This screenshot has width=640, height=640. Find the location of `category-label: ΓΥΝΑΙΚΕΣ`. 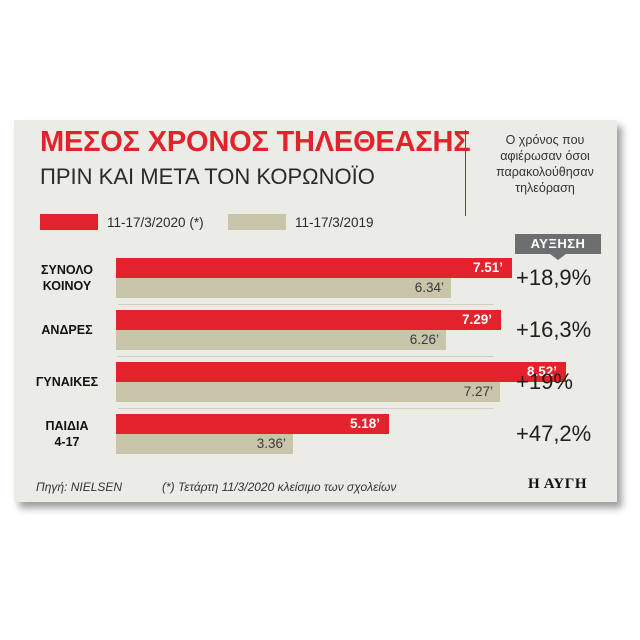

category-label: ΓΥΝΑΙΚΕΣ is located at coordinates (67, 382).